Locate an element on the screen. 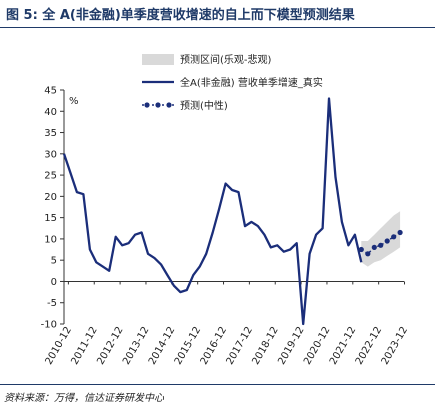  x-tick-label: 2023-12 is located at coordinates (395, 346).